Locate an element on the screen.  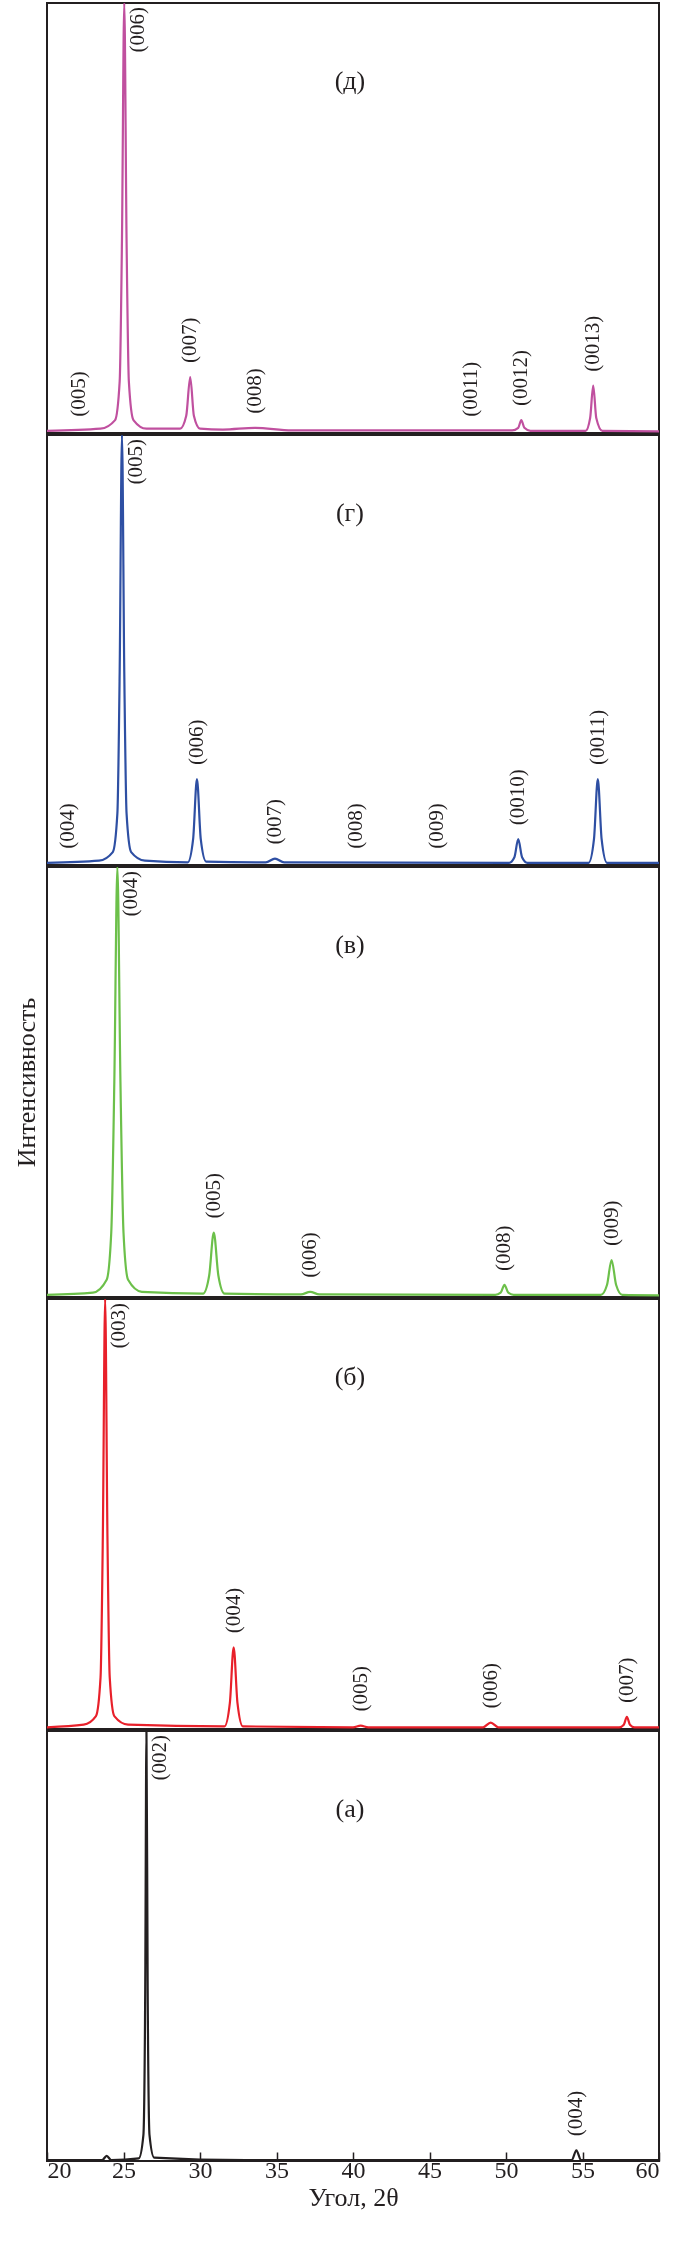
text: (а) is located at coordinates (350, 1808).